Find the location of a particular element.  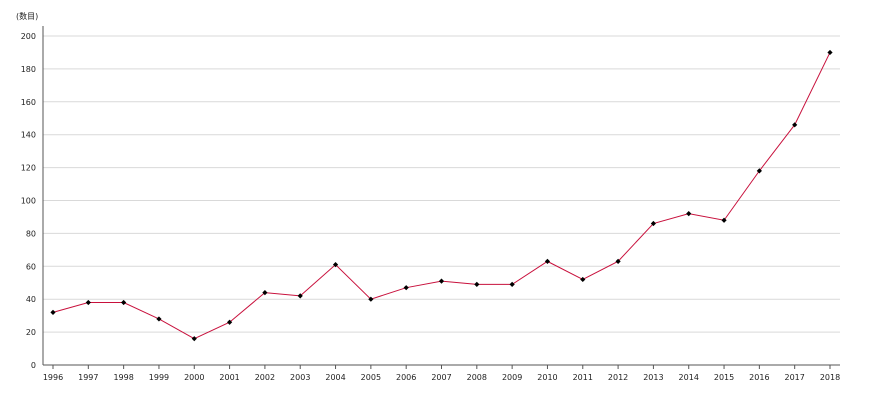

x-tick-label-2014: 2014 is located at coordinates (689, 377).